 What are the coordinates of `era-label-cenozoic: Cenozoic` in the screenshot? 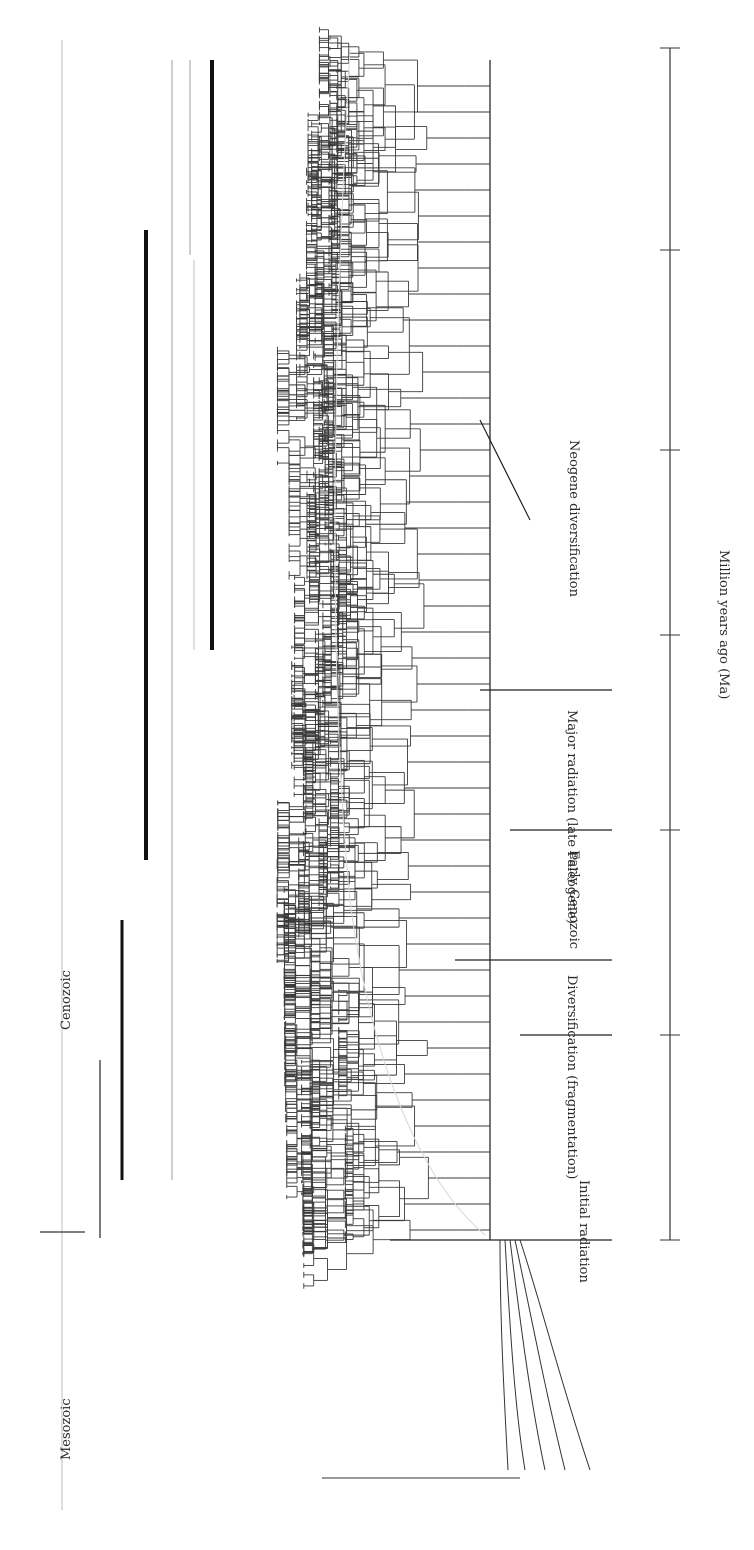 It's located at (66, 1000).